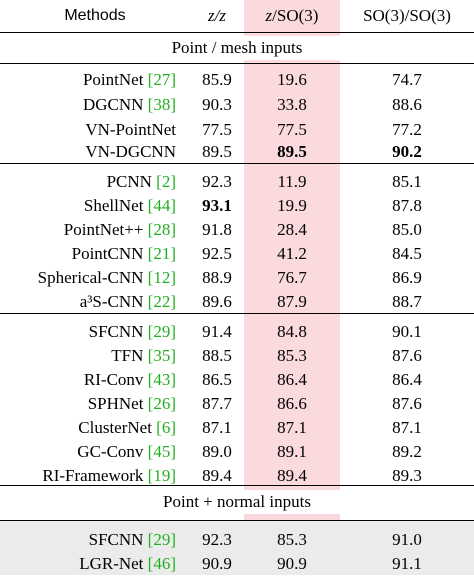  I want to click on value-so3so3: 91.1, so click(407, 563).